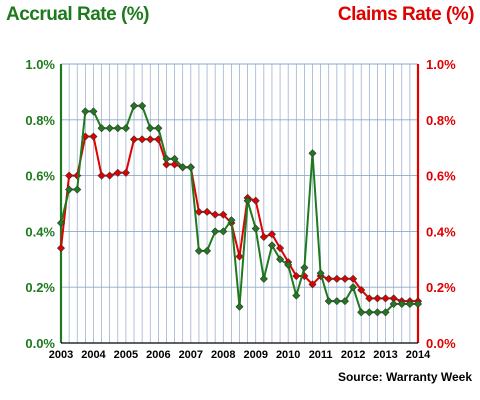  What do you see at coordinates (441, 176) in the screenshot?
I see `right-tick-label: 0.6%` at bounding box center [441, 176].